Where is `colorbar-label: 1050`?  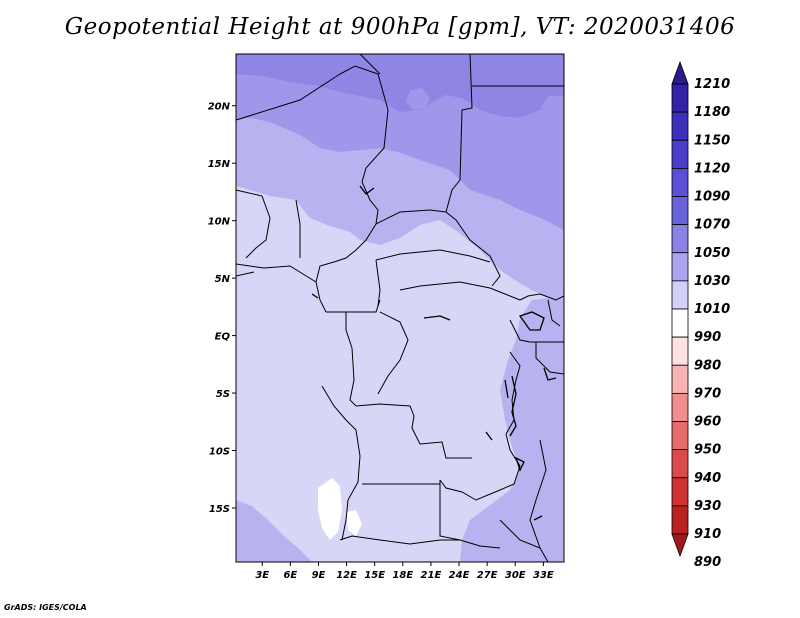 colorbar-label: 1050 is located at coordinates (712, 253).